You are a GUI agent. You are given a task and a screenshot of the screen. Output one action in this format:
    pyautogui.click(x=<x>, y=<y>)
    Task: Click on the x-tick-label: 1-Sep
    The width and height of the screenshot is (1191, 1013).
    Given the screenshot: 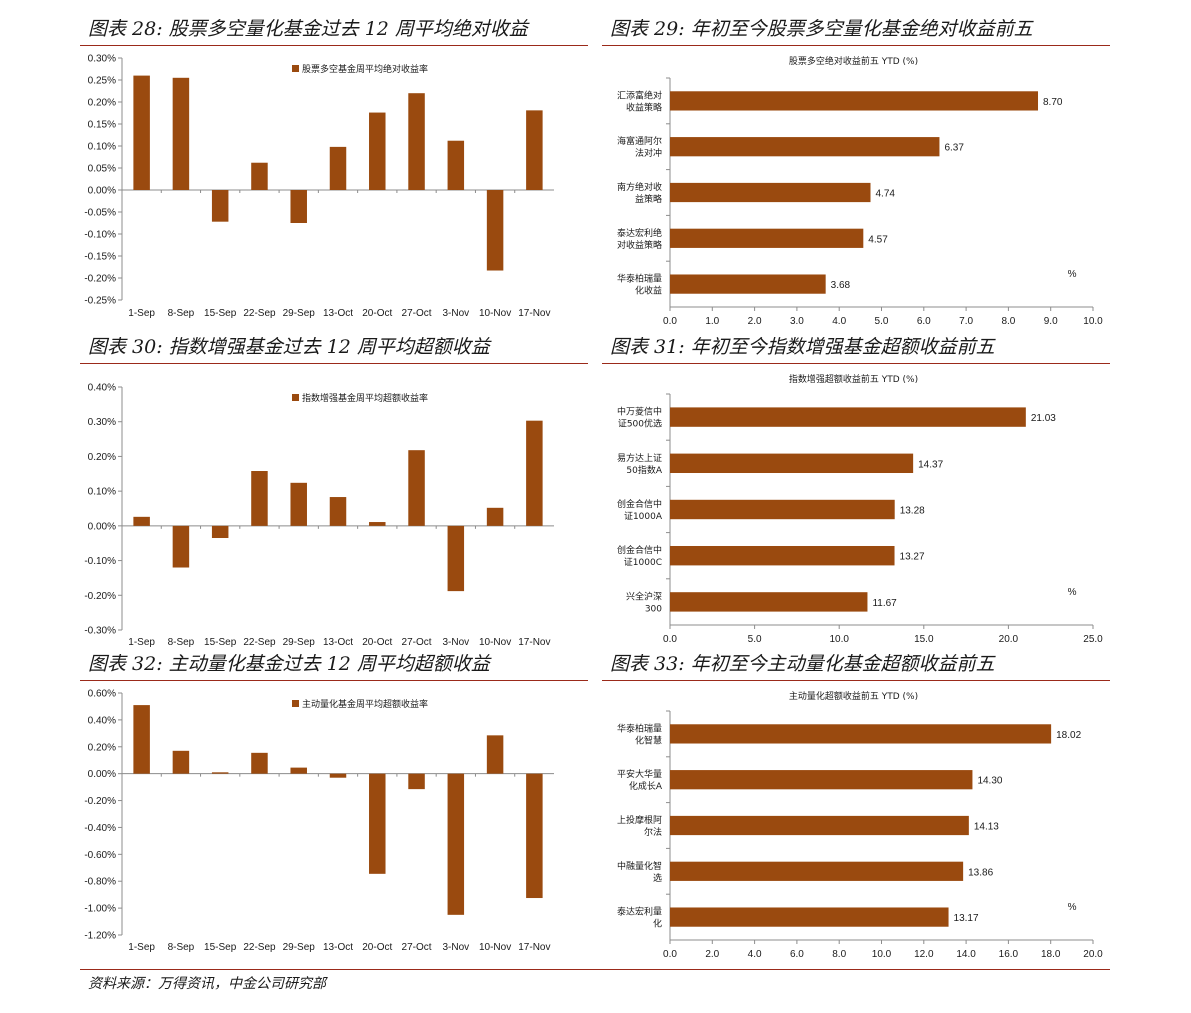 What is the action you would take?
    pyautogui.click(x=141, y=947)
    